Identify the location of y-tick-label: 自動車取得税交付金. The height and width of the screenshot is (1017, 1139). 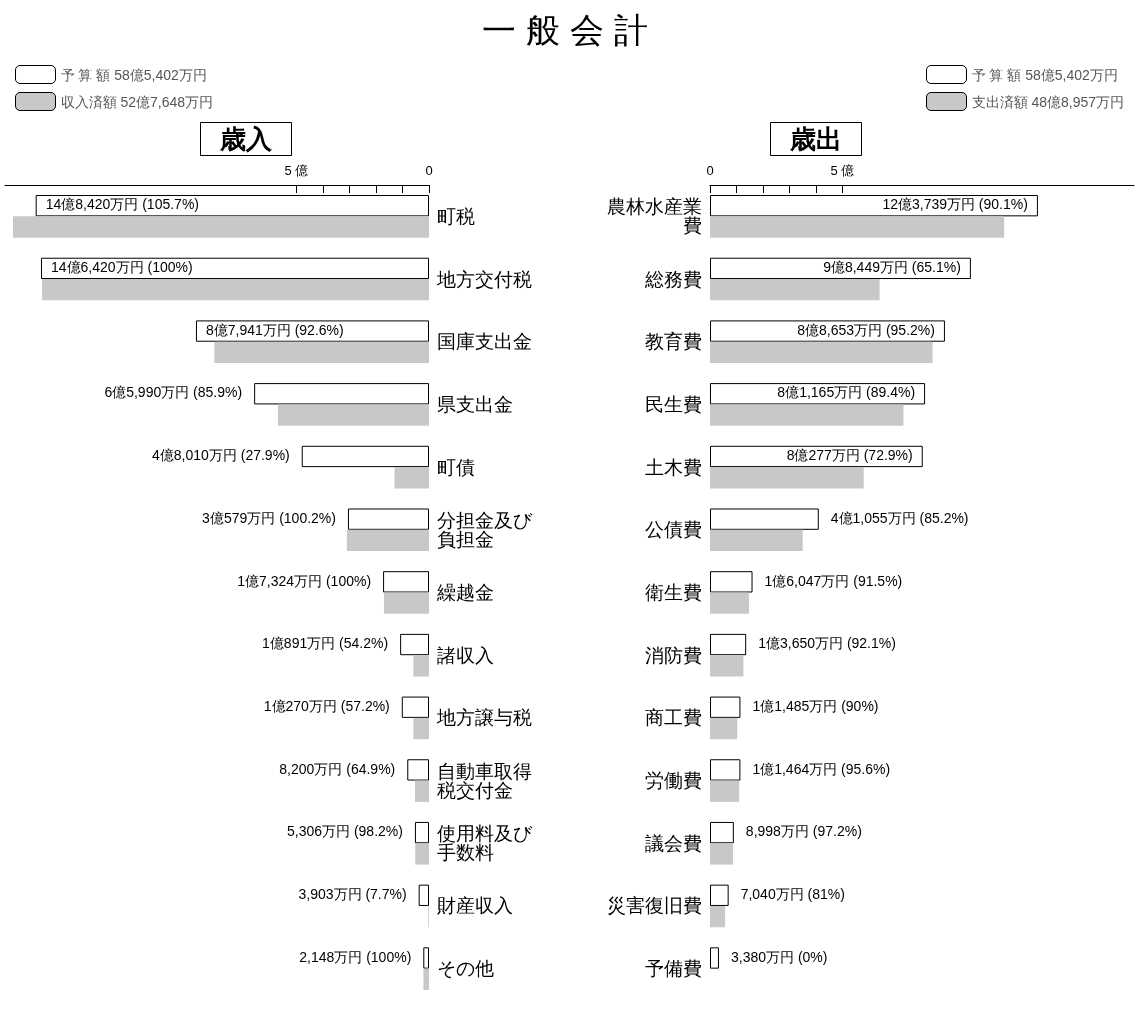
(484, 780).